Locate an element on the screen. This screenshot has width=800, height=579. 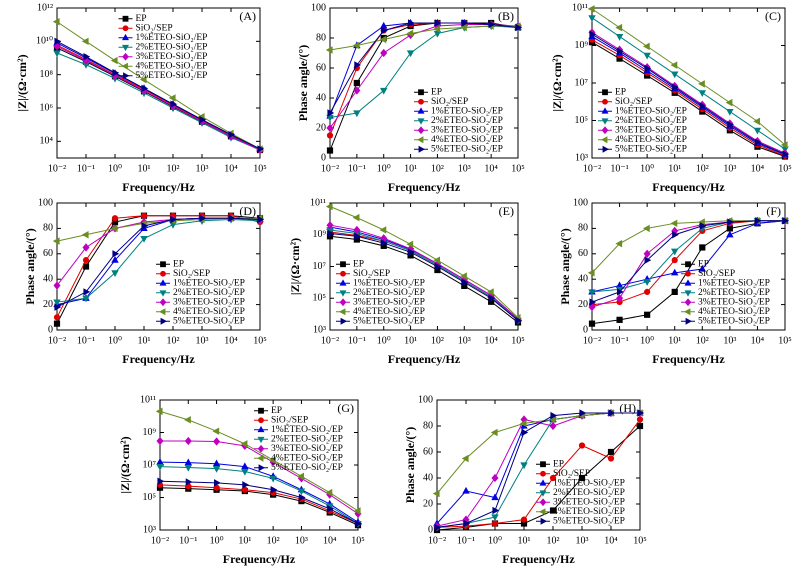
x-axis-label: Frequency/Hz is located at coordinates (424, 187).